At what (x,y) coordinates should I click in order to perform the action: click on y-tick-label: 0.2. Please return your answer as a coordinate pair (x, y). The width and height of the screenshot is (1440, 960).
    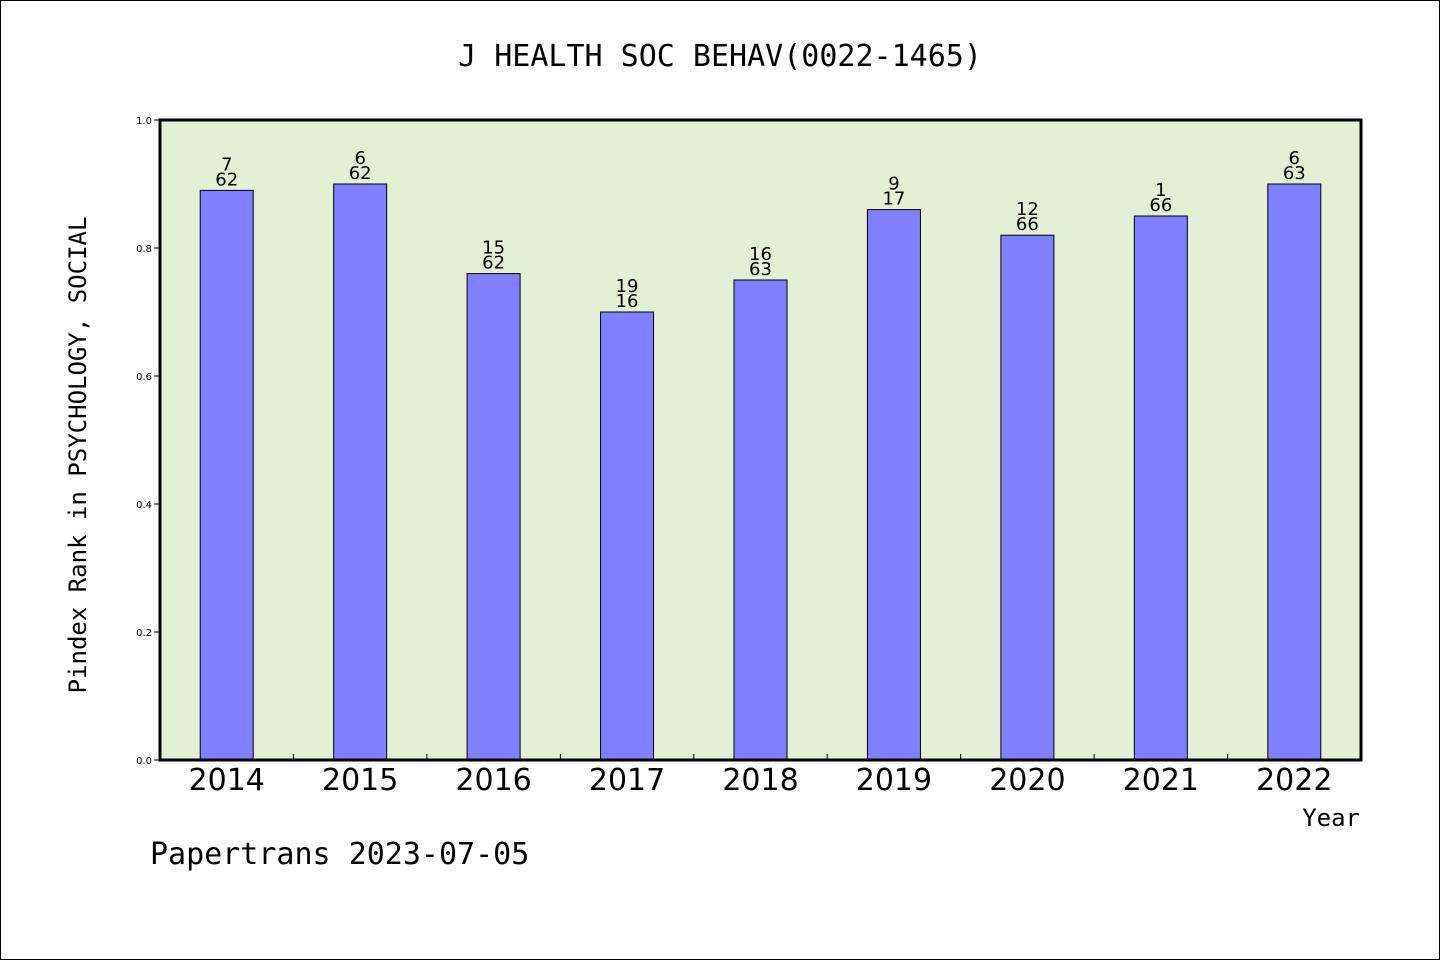
    Looking at the image, I should click on (144, 633).